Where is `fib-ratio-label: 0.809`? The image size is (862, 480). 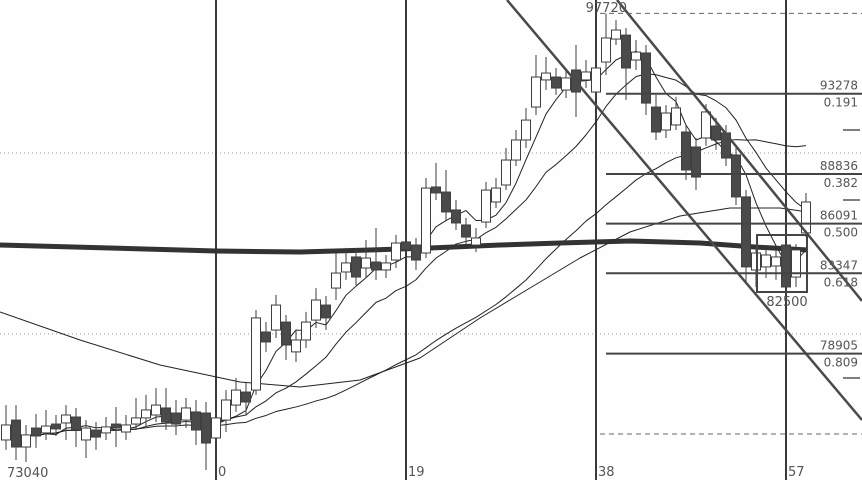 fib-ratio-label: 0.809 is located at coordinates (841, 363).